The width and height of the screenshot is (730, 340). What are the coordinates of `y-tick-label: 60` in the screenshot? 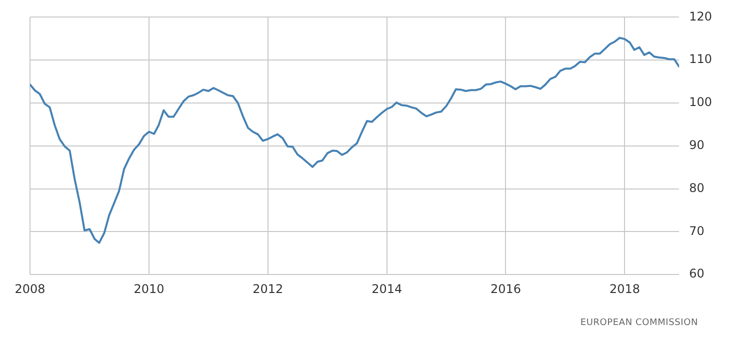 It's located at (696, 273).